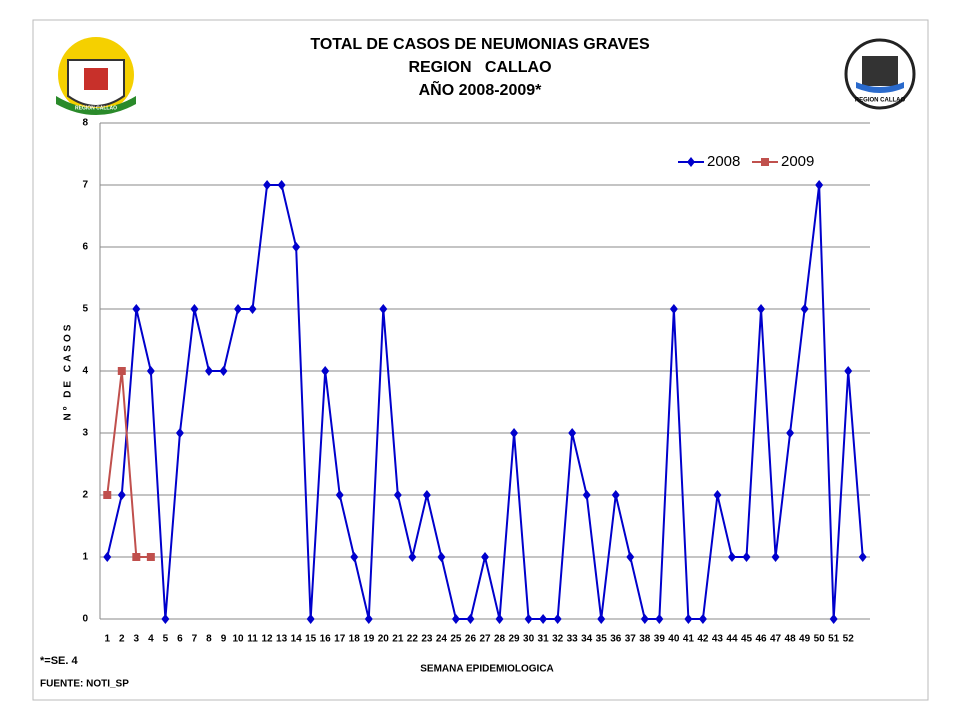 The width and height of the screenshot is (960, 720). I want to click on logo-right: REGION CALLAO, so click(880, 74).